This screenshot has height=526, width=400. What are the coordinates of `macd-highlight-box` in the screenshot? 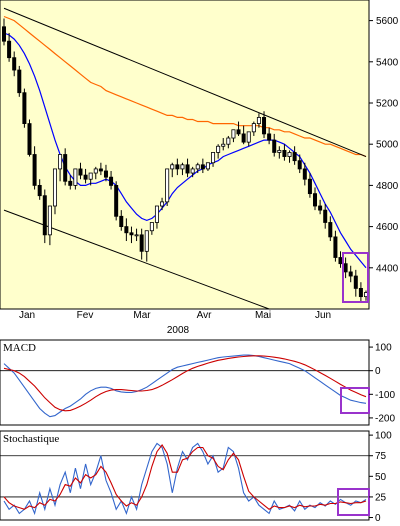 It's located at (355, 400).